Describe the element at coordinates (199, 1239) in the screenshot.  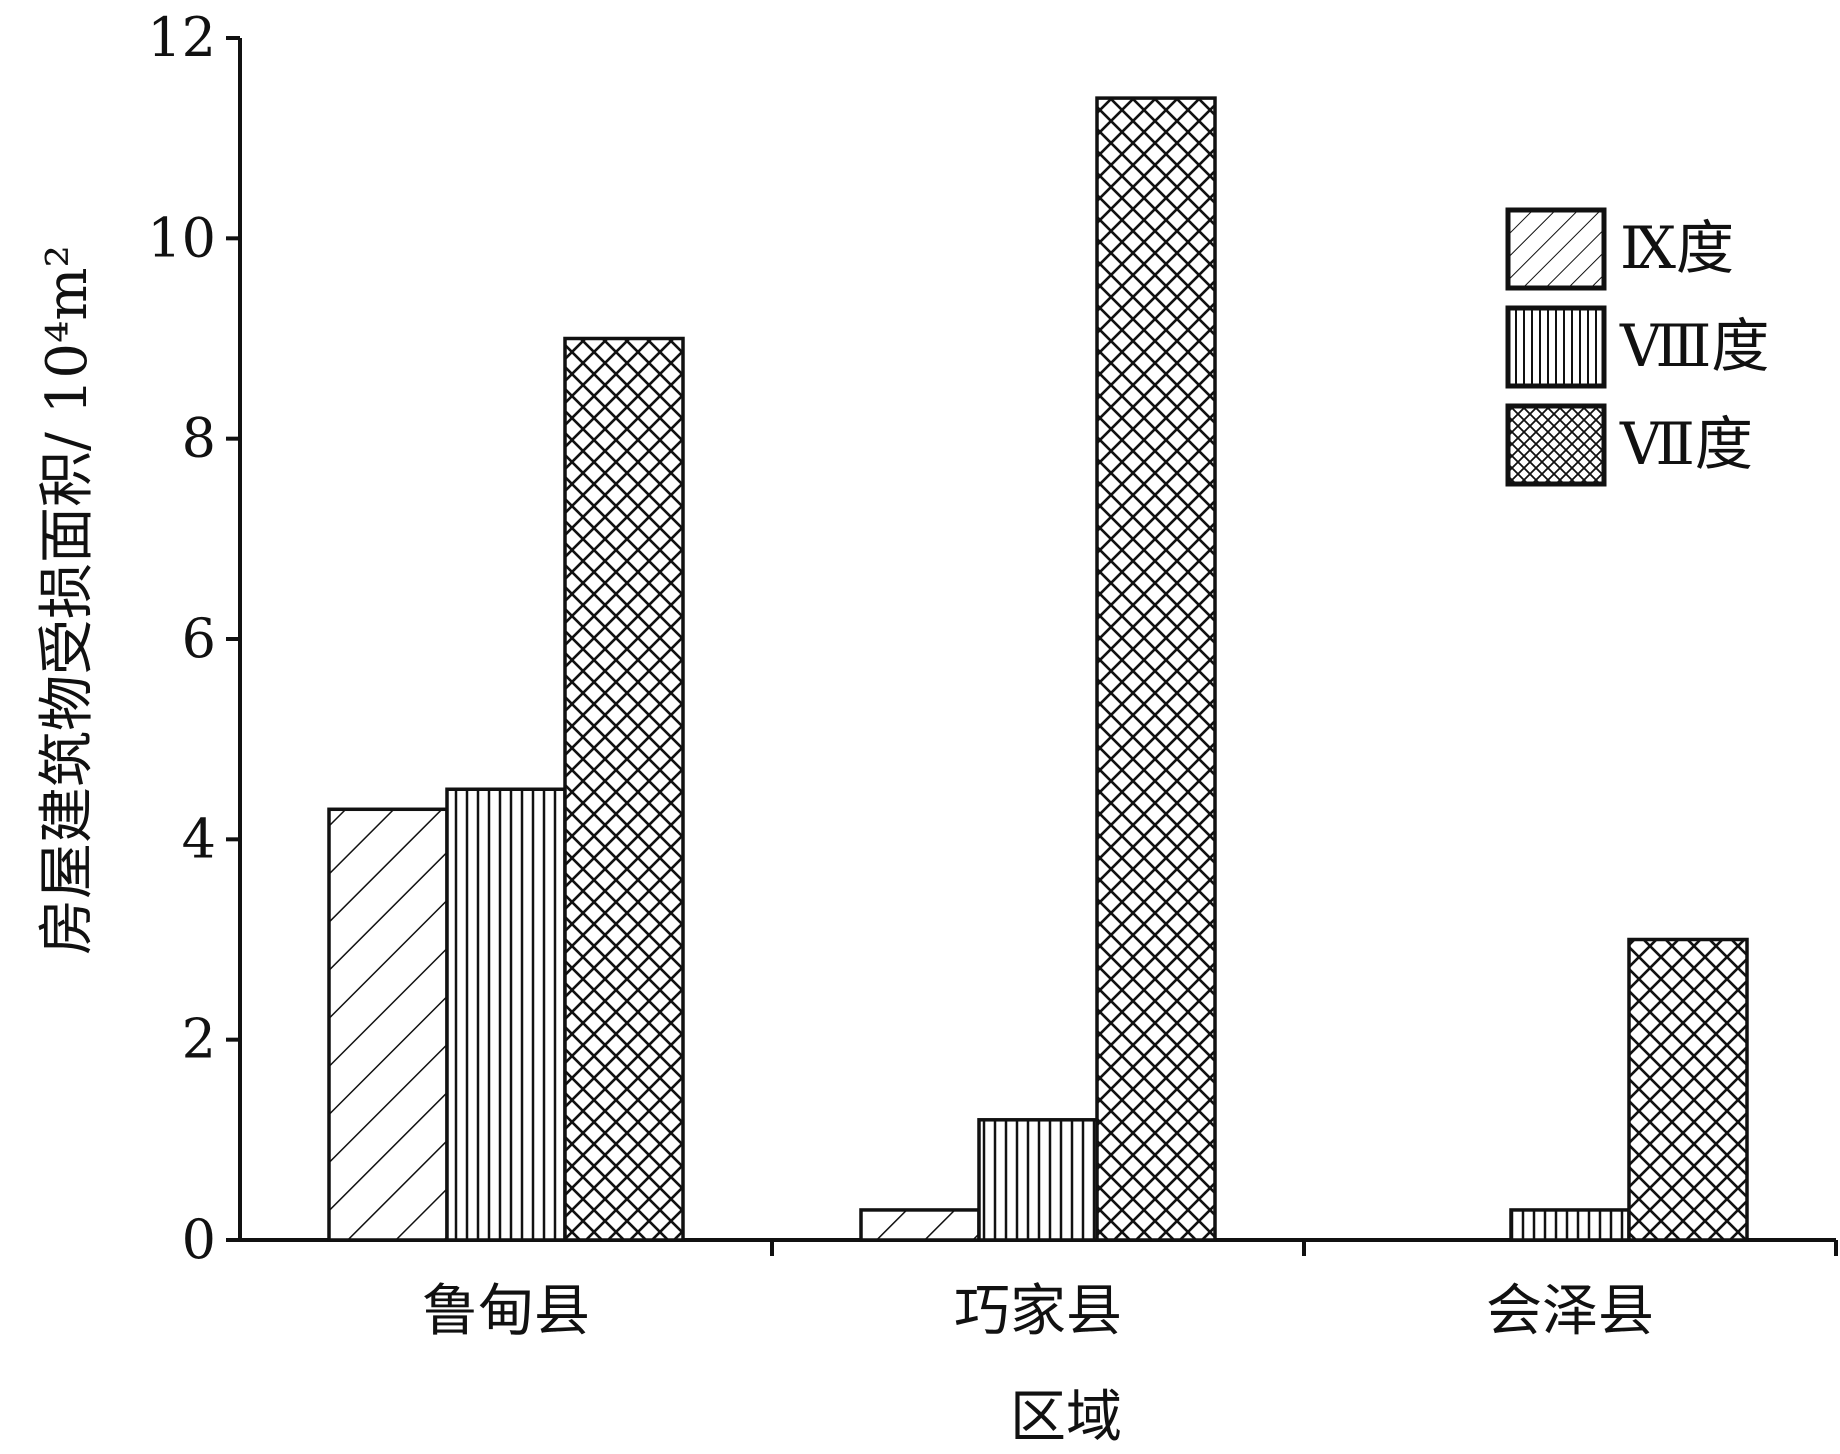
I see `y-tick-label: 0` at that location.